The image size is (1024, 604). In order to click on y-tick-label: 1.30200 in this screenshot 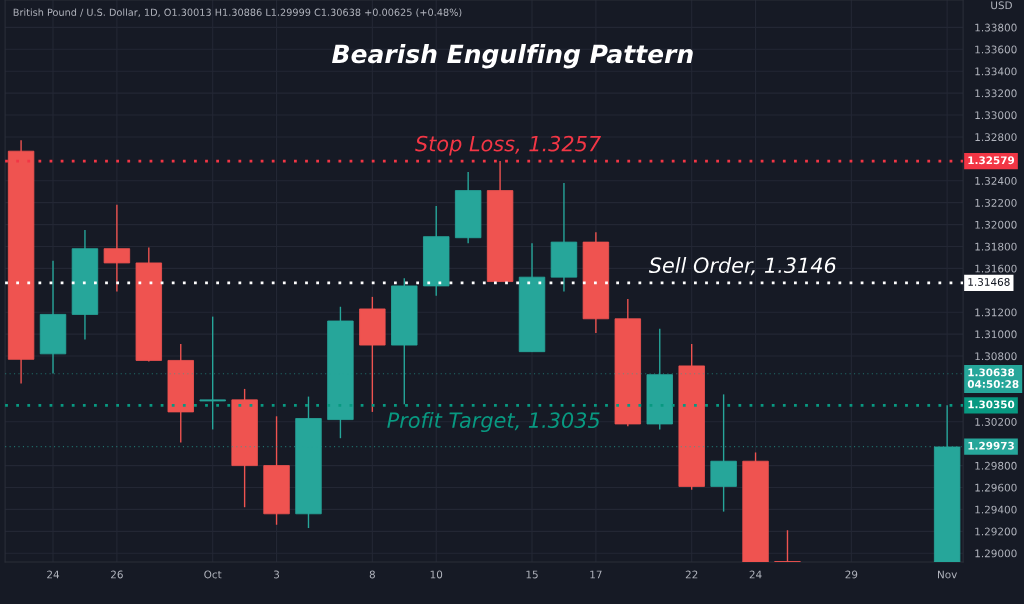, I will do `click(996, 422)`.